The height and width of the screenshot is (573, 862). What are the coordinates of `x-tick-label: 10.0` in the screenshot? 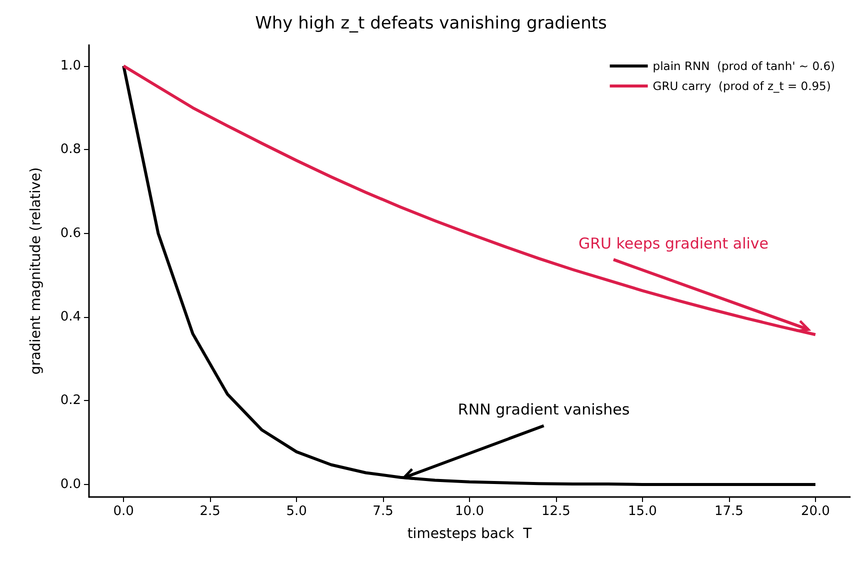 It's located at (469, 511).